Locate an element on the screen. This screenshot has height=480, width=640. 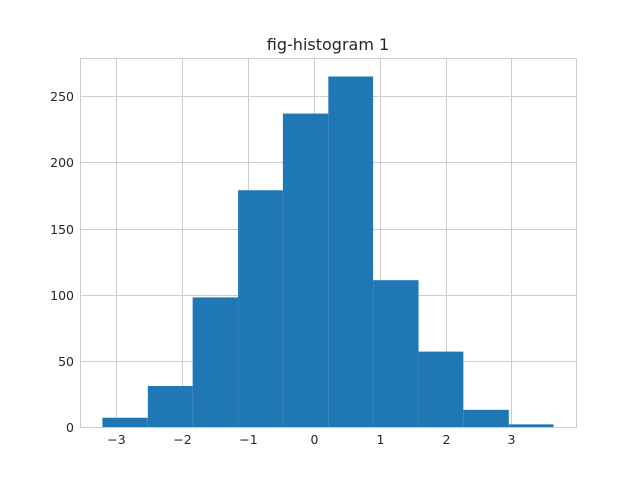
x-tick-label: −1 is located at coordinates (248, 439).